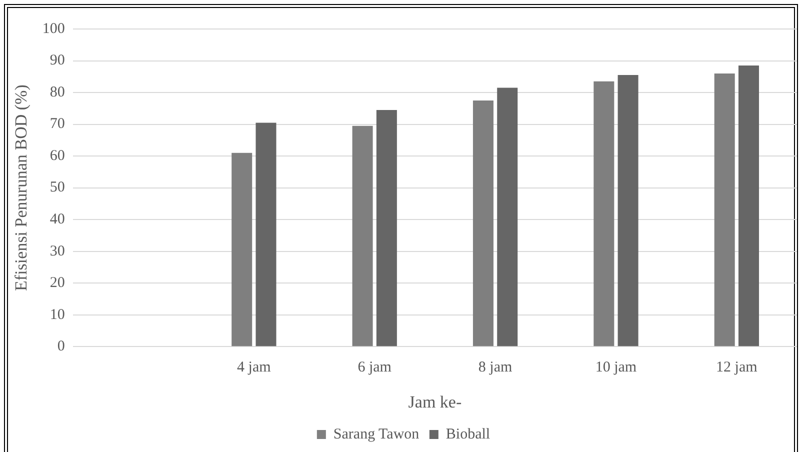 The height and width of the screenshot is (452, 808). Describe the element at coordinates (468, 434) in the screenshot. I see `legend-label: Bioball` at that location.